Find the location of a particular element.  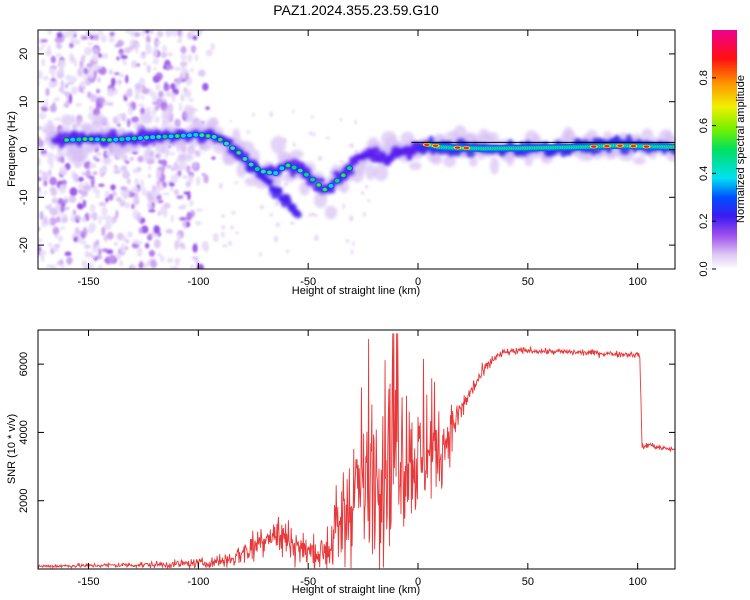

colorbar-label: Normalized spectral amplitude is located at coordinates (741, 149).